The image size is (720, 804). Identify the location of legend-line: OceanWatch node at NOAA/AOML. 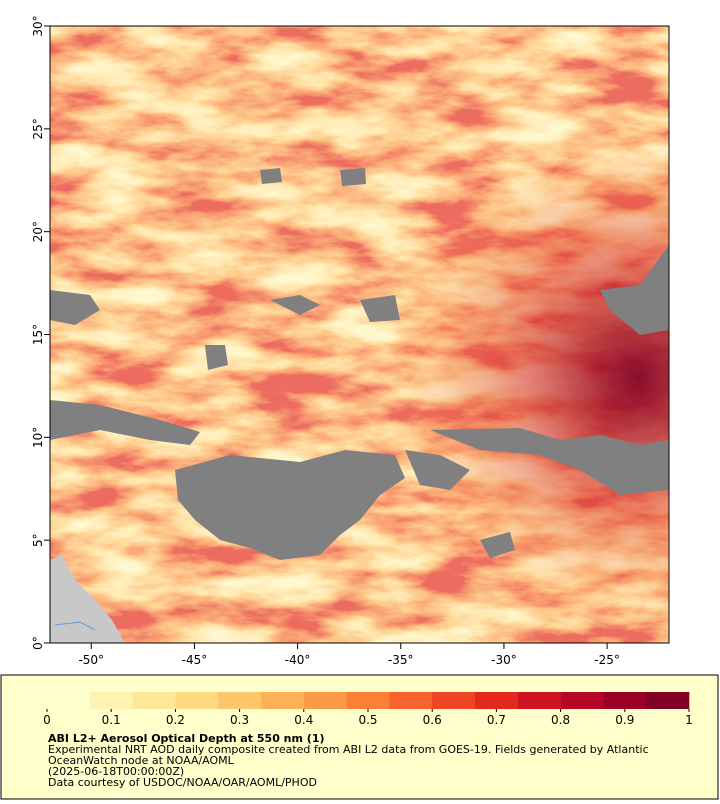
(141, 760).